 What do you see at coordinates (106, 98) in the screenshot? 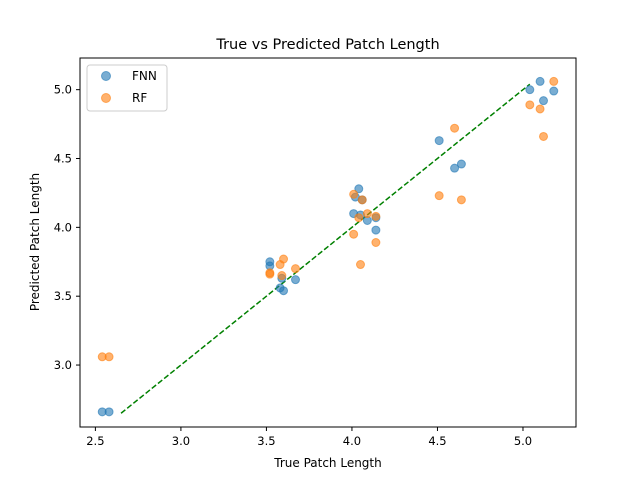
I see `legend-marker-rf` at bounding box center [106, 98].